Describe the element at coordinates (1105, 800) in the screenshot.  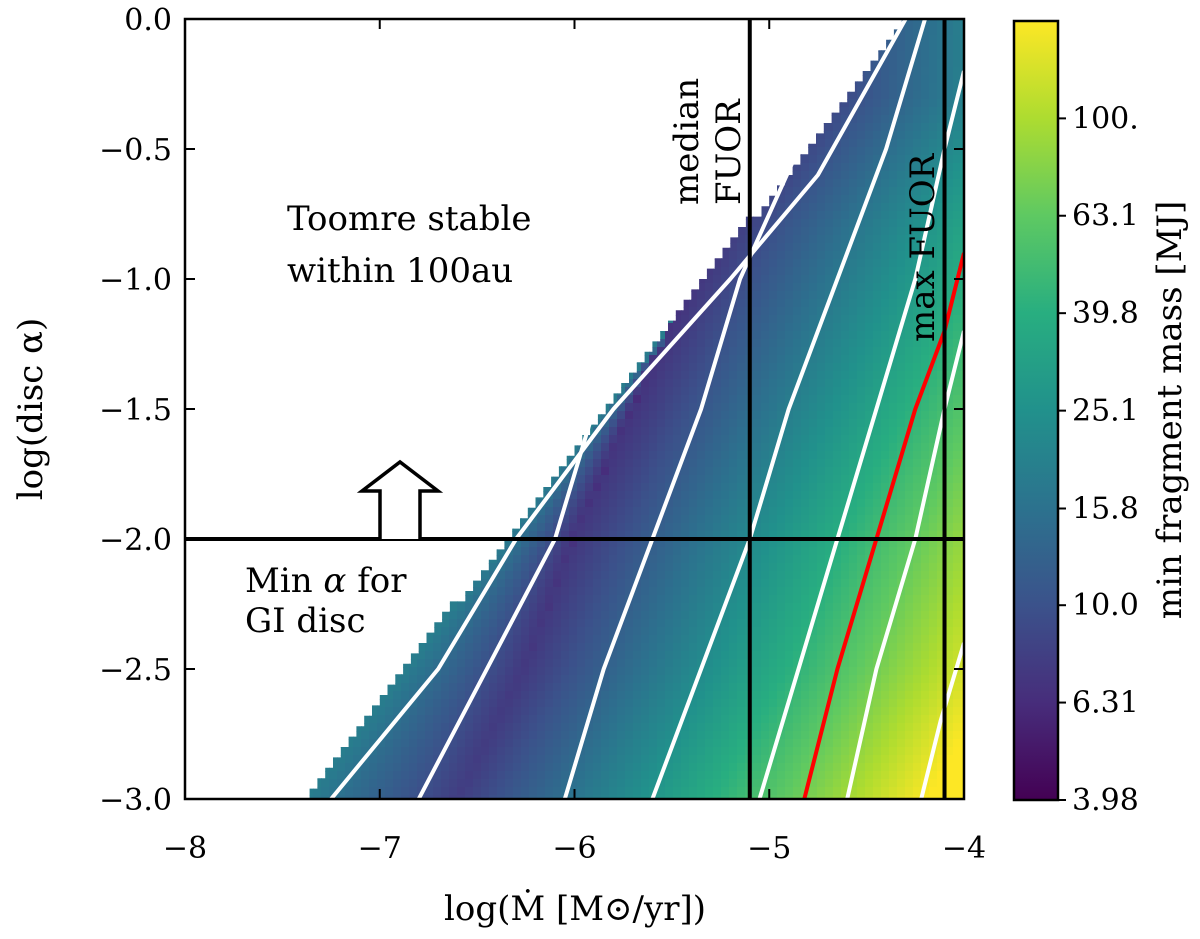
I see `colorbar-tick-label: 3.98` at that location.